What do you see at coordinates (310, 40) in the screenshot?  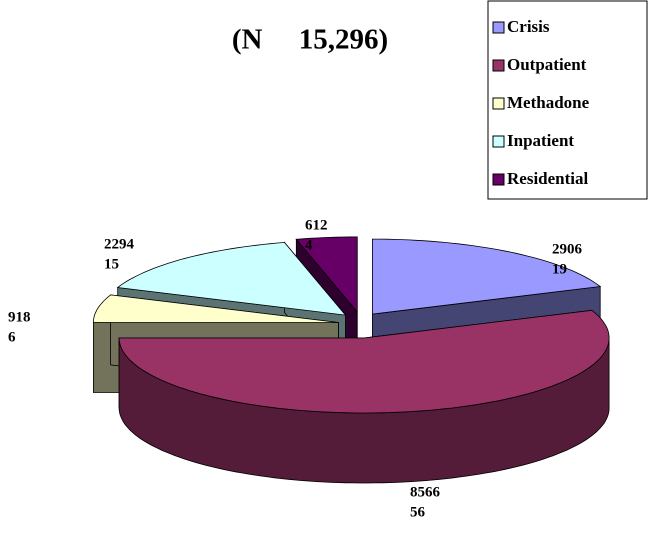 I see `chart-title: (N 15,296)` at bounding box center [310, 40].